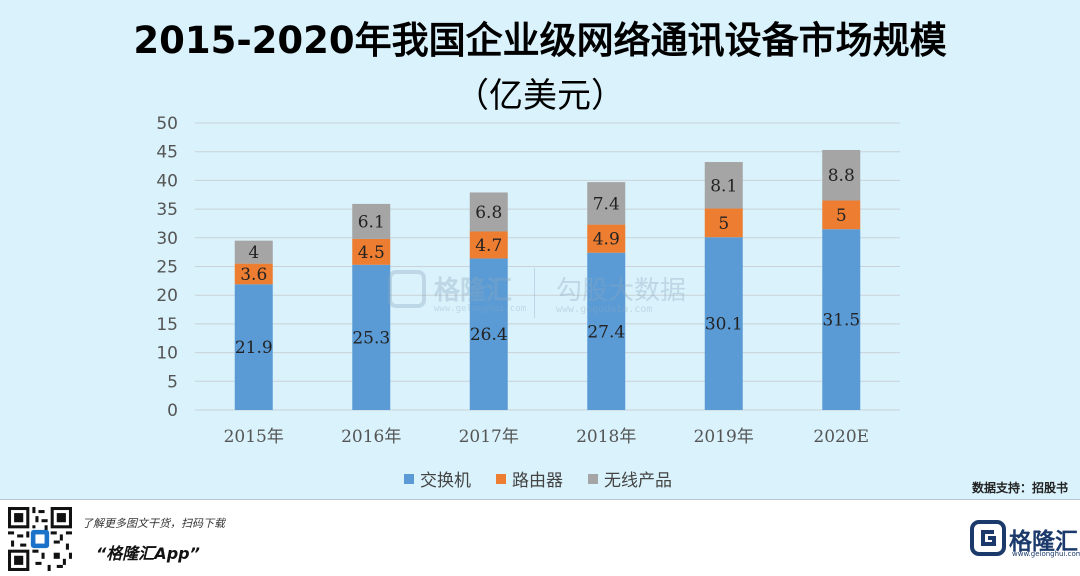  I want to click on data-label: 4, so click(253, 253).